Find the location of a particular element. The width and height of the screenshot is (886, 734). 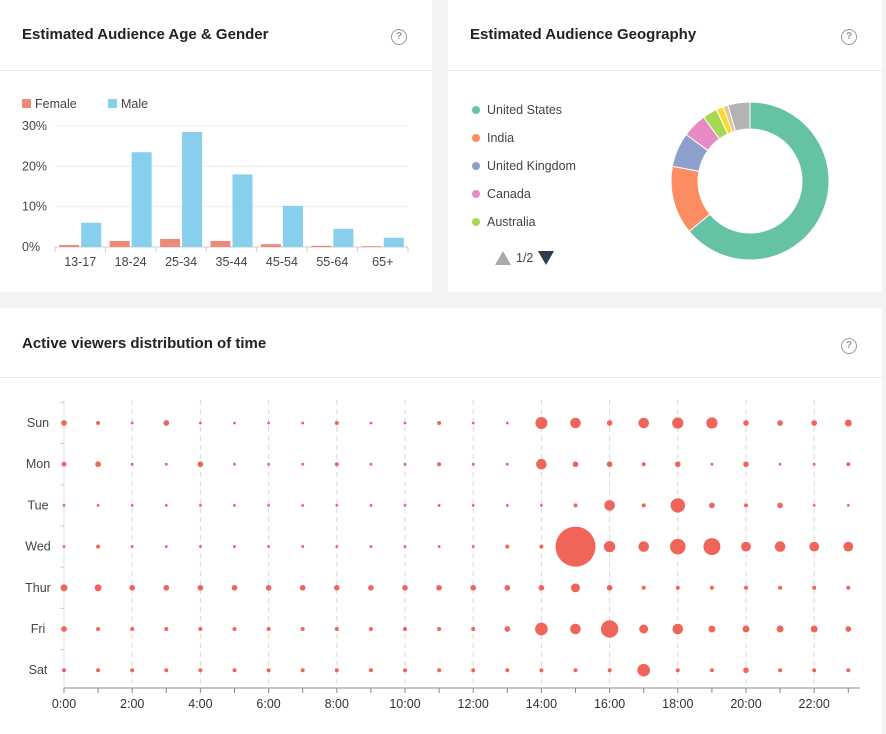

page-up-icon is located at coordinates (503, 258).